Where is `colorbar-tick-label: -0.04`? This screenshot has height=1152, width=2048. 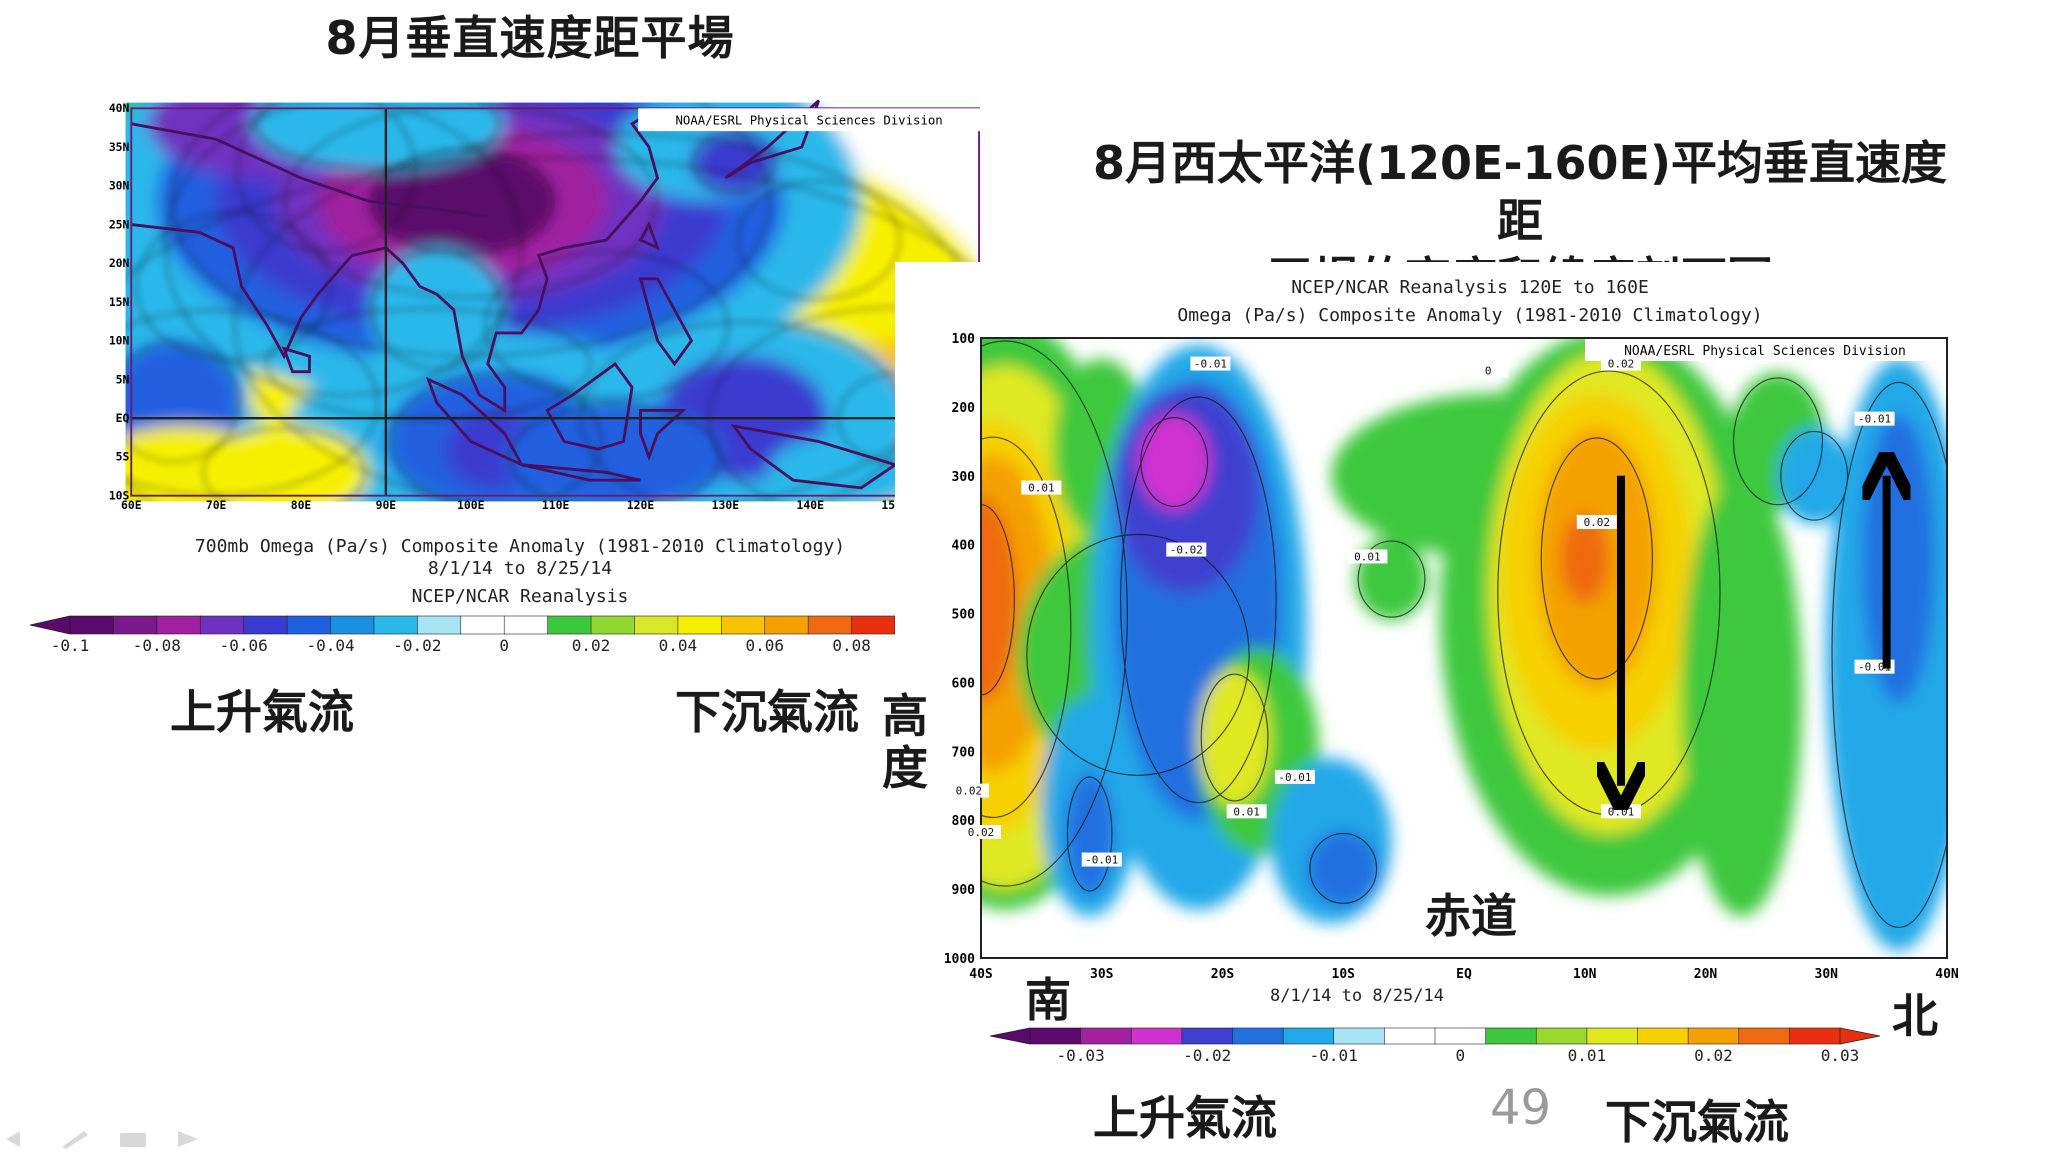 colorbar-tick-label: -0.04 is located at coordinates (330, 645).